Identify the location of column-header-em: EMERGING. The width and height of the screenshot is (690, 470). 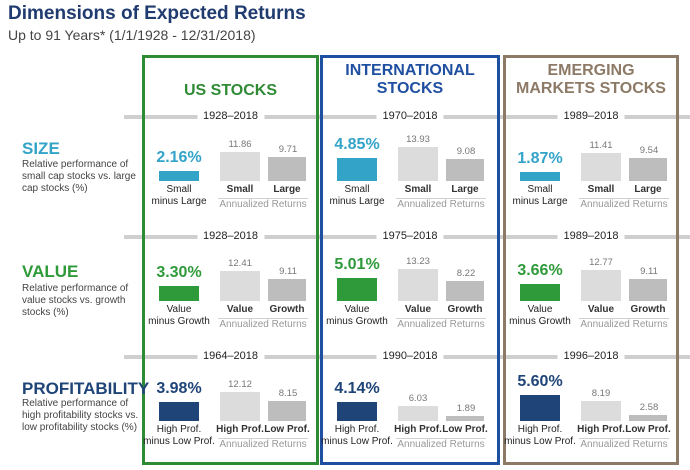
(591, 70).